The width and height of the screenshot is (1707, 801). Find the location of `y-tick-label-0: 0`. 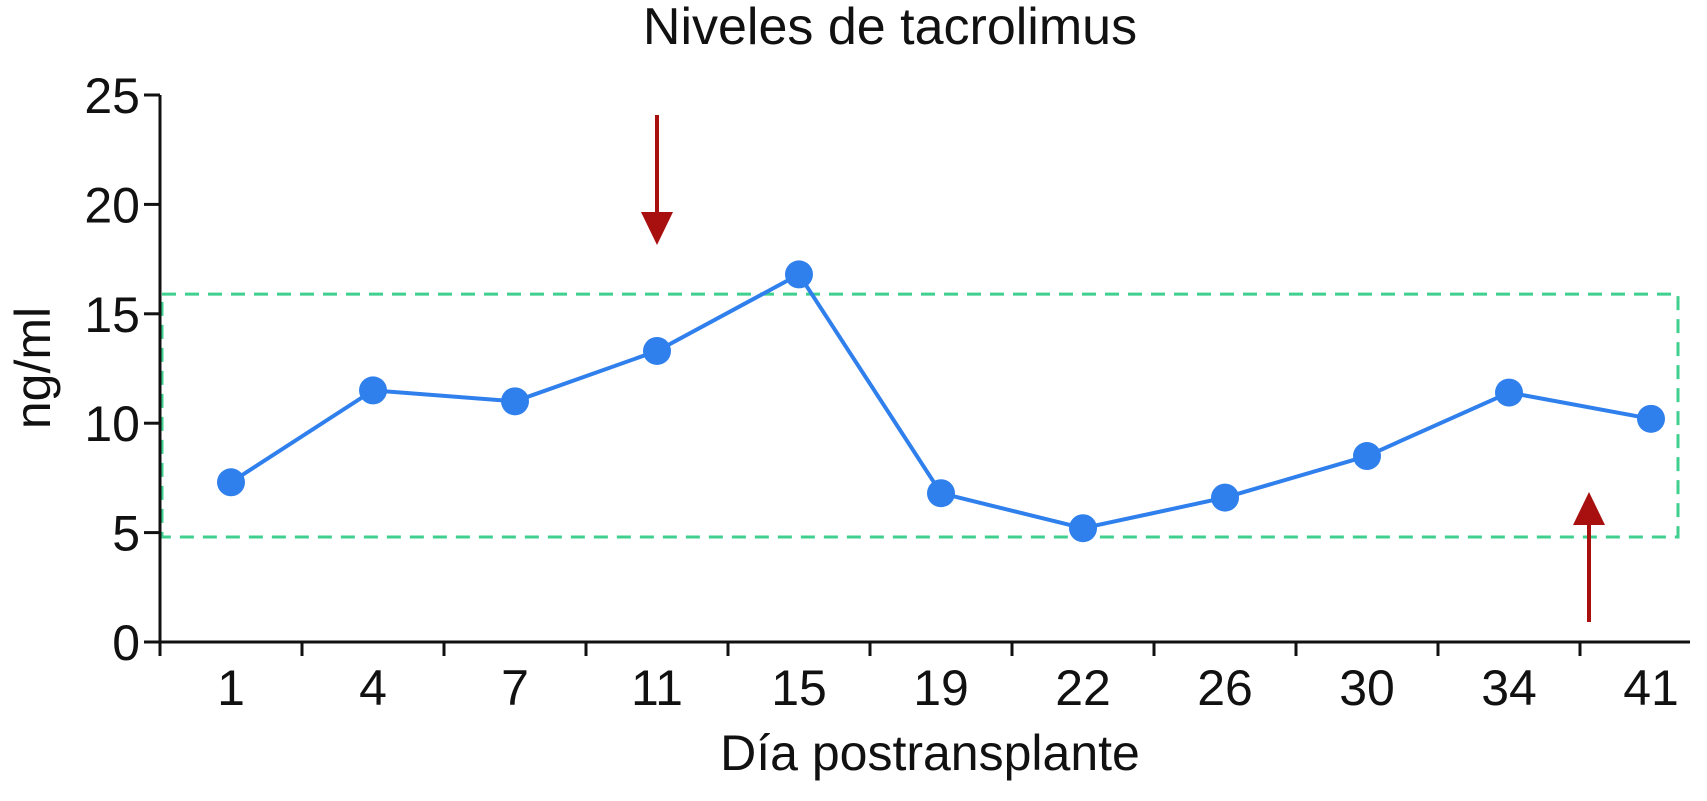

y-tick-label-0: 0 is located at coordinates (126, 643).